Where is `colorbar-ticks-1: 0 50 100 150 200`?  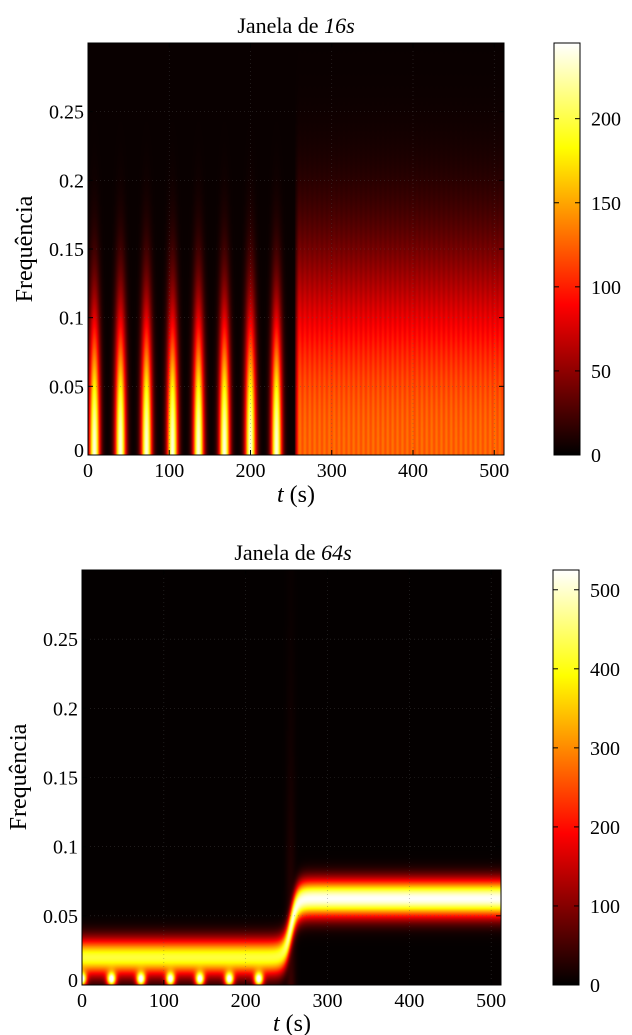 colorbar-ticks-1: 0 50 100 150 200 is located at coordinates (587, 288).